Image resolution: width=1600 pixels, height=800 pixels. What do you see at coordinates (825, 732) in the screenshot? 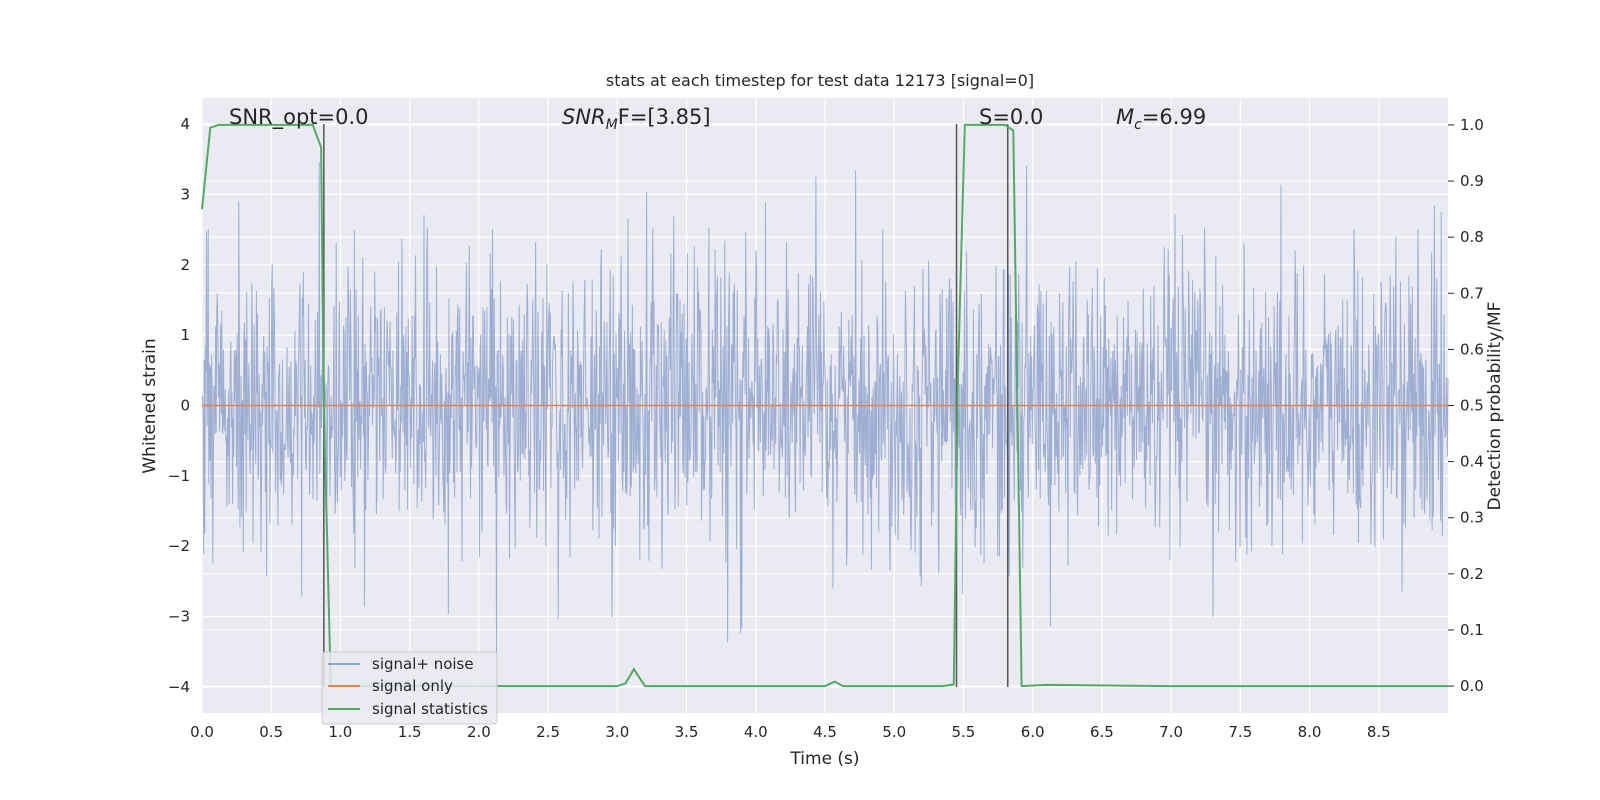
I see `x-tick-label: 4.5` at bounding box center [825, 732].